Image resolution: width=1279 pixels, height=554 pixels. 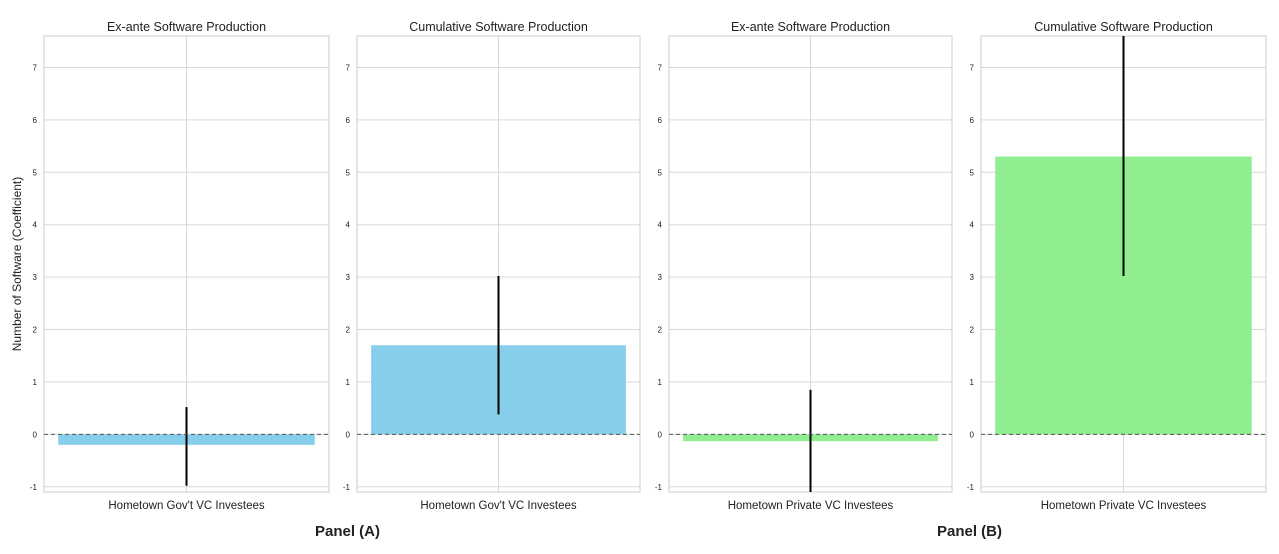 What do you see at coordinates (348, 531) in the screenshot?
I see `panel-a-label: Panel (A)` at bounding box center [348, 531].